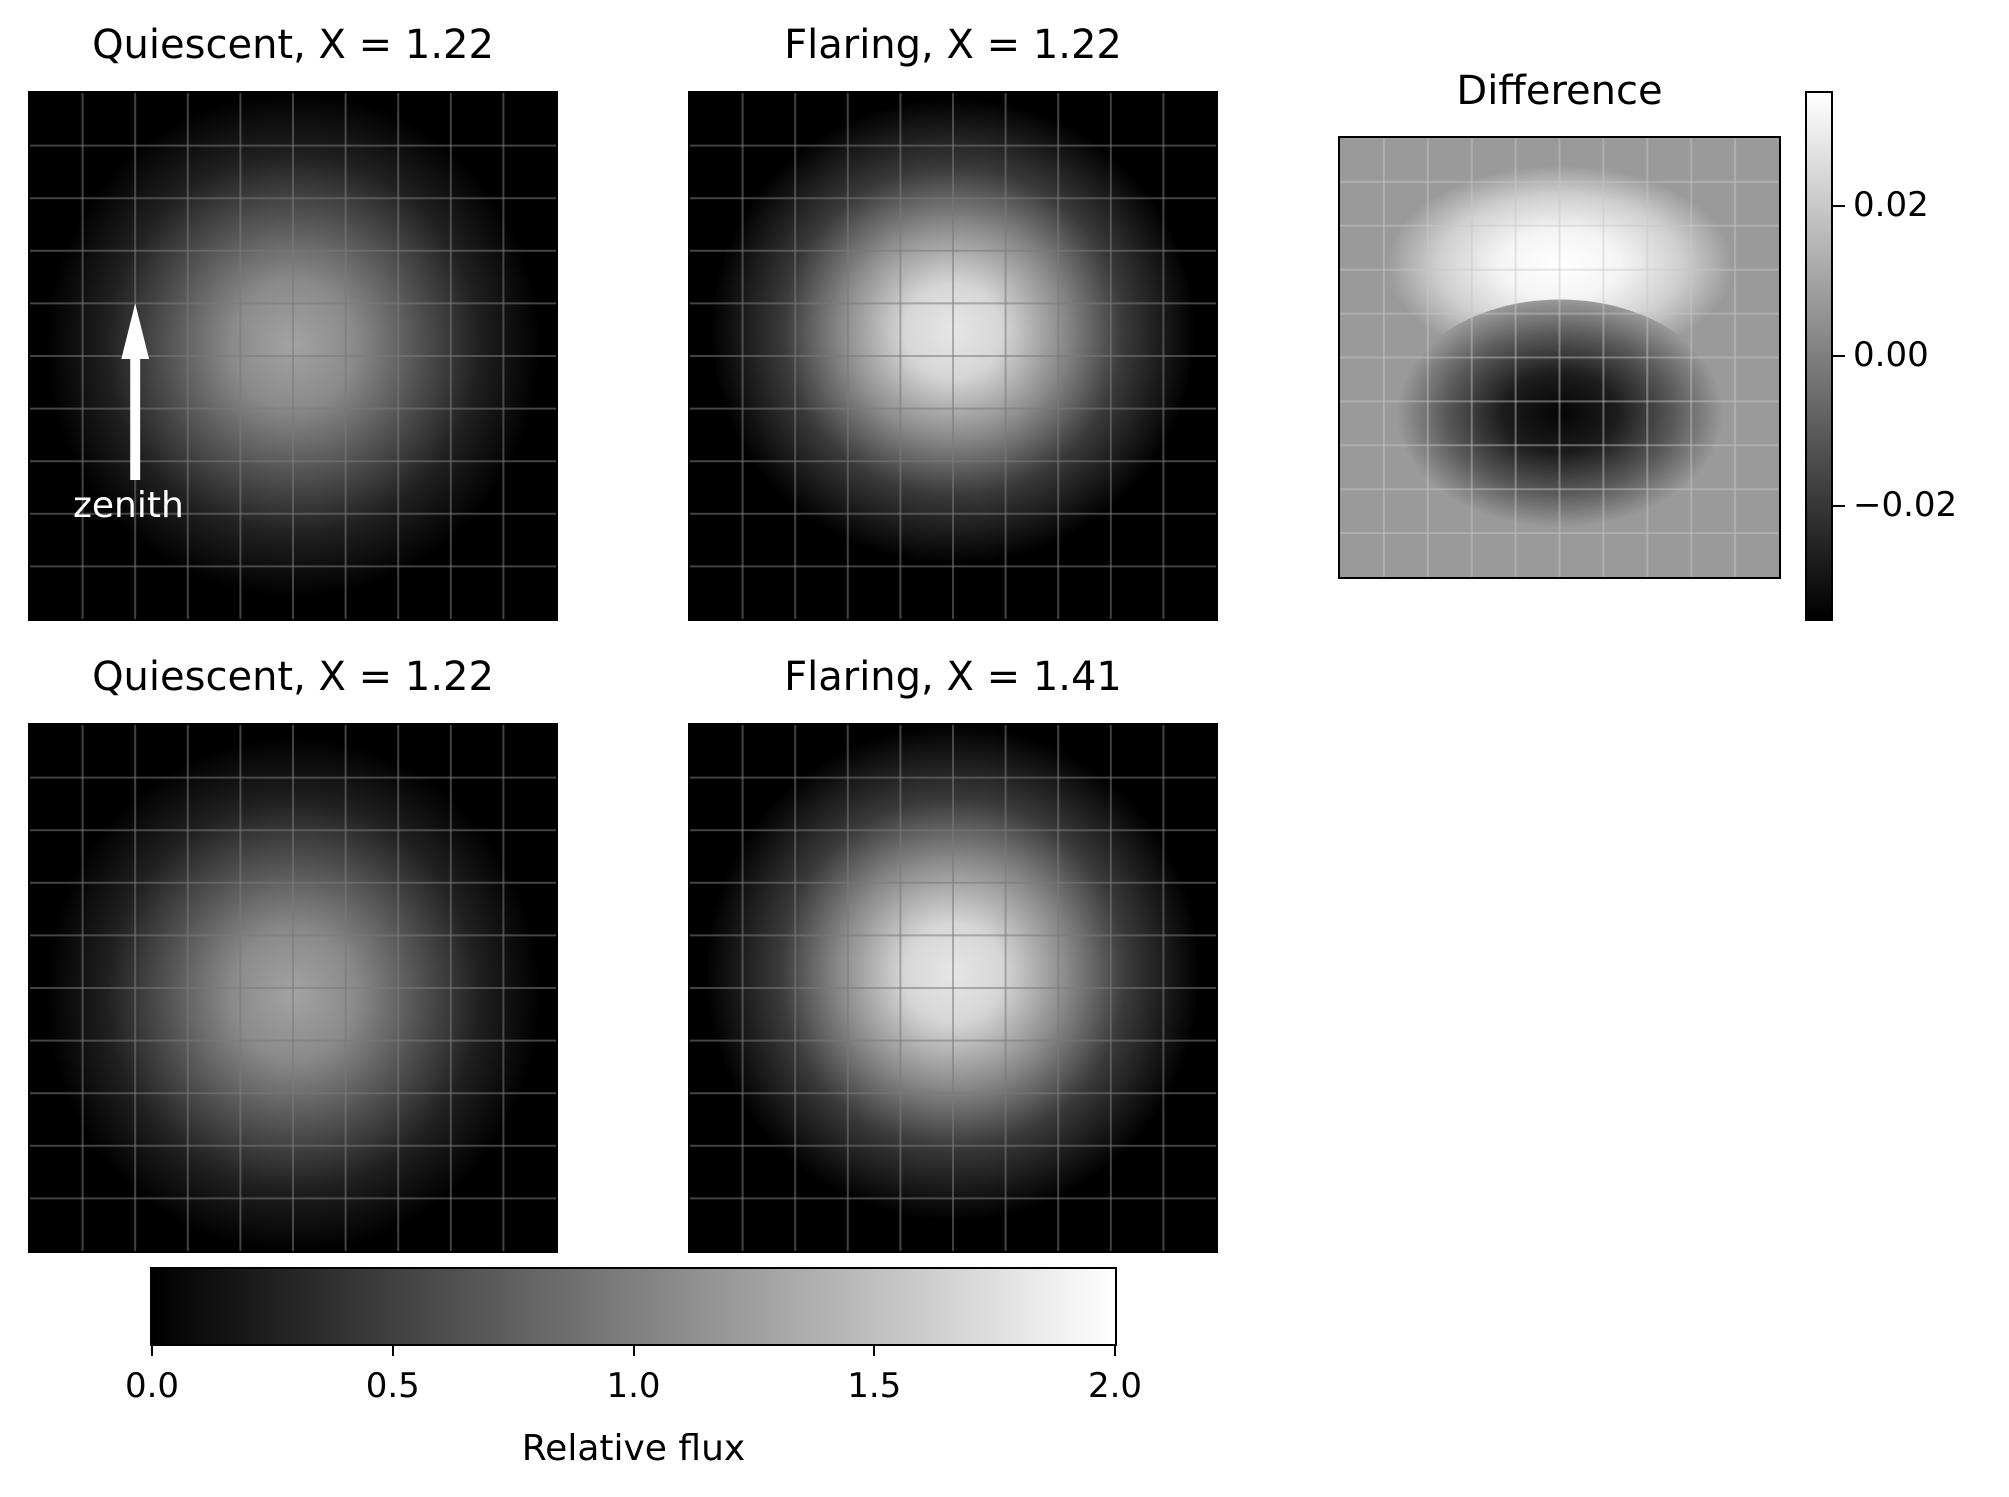  Describe the element at coordinates (152, 1386) in the screenshot. I see `colorbar-tick-label: 0.0` at that location.